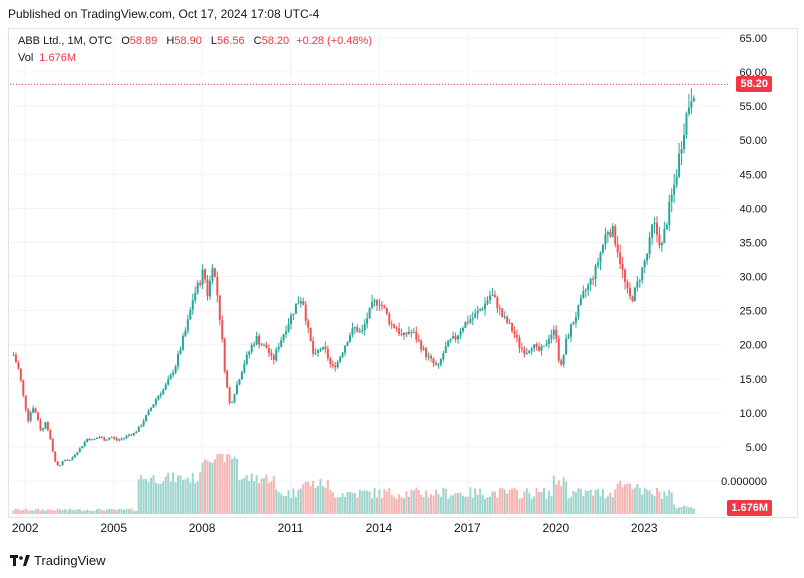  I want to click on y-tick-label: 45.00, so click(753, 175).